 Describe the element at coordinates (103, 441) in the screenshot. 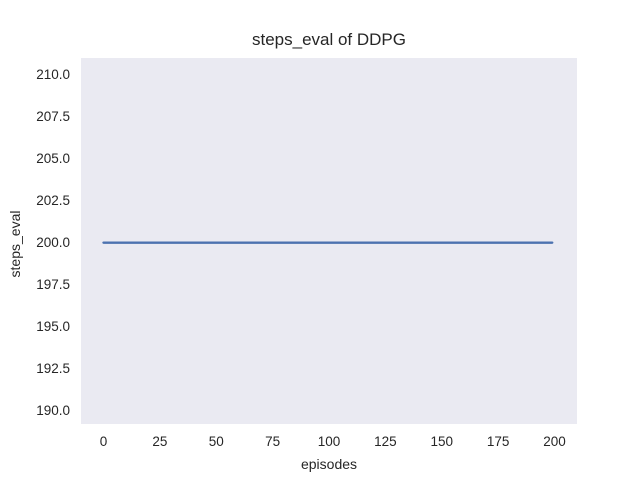

I see `x-tick-label: 0` at that location.